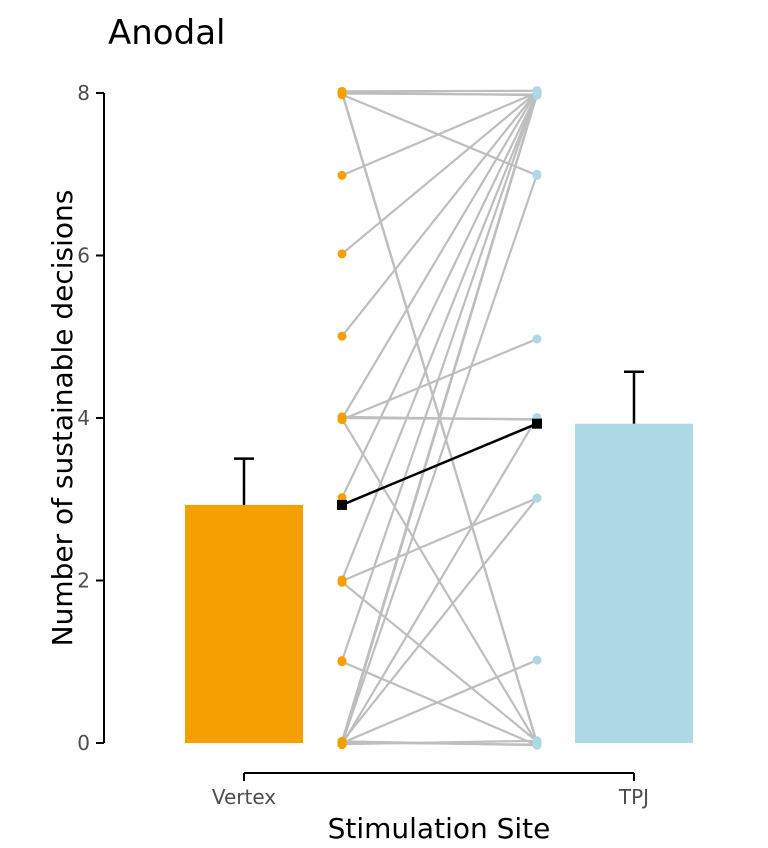 This screenshot has height=848, width=768. Describe the element at coordinates (83, 743) in the screenshot. I see `y-tick-label: 0` at that location.